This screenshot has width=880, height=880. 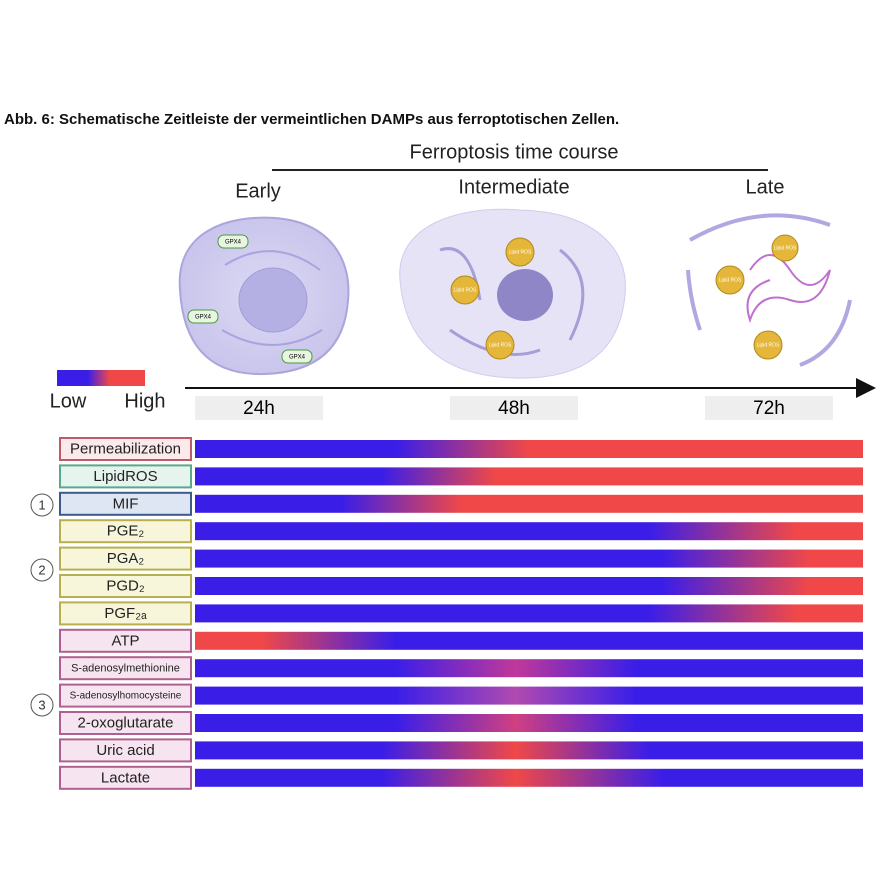 What do you see at coordinates (513, 187) in the screenshot?
I see `stage-label: Intermediate` at bounding box center [513, 187].